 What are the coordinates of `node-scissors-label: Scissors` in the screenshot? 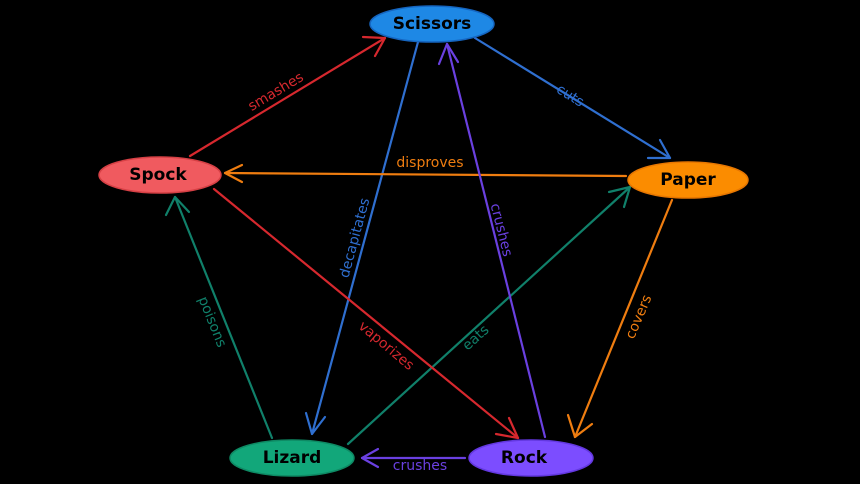 It's located at (432, 24).